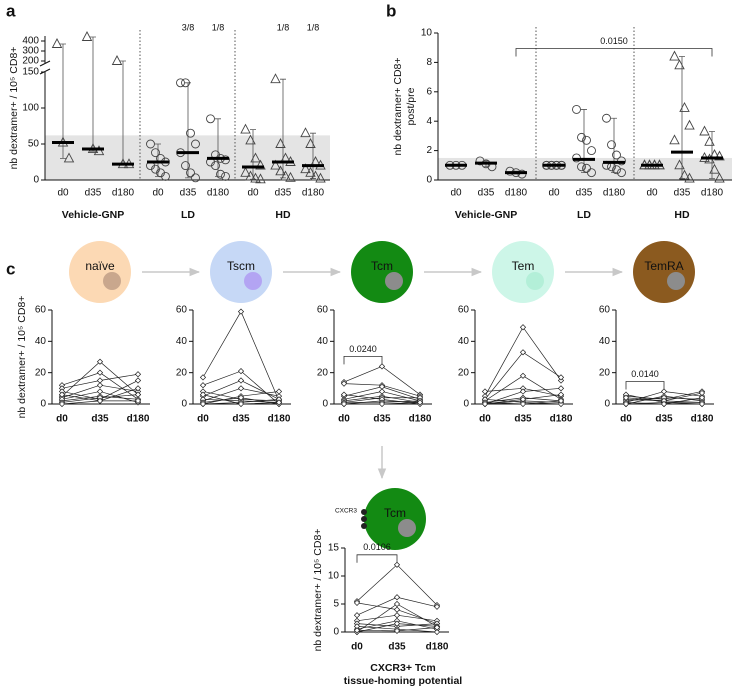  What do you see at coordinates (346, 511) in the screenshot?
I see `receptor-label: CXCR3` at bounding box center [346, 511].